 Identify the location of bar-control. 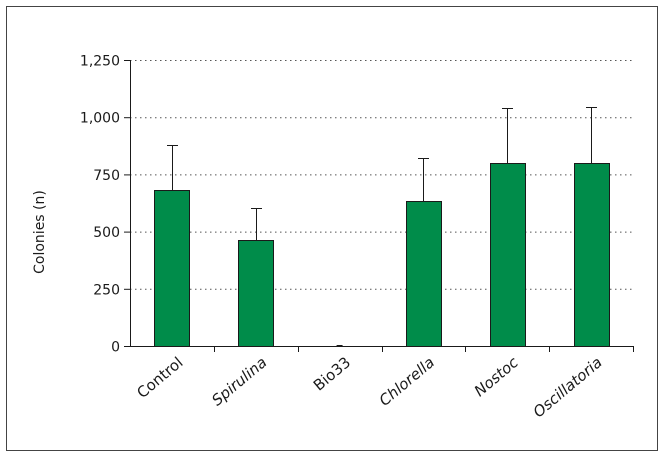
(172, 268).